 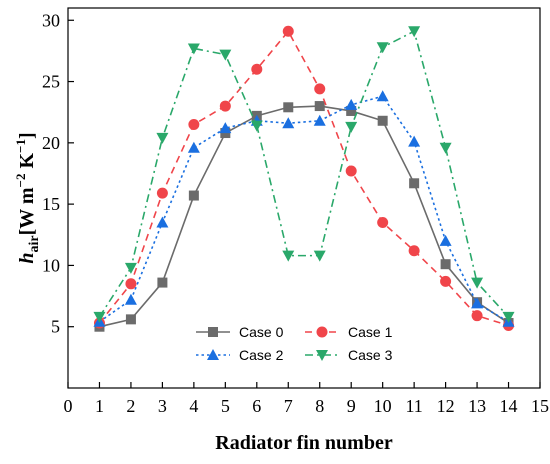 What do you see at coordinates (51, 143) in the screenshot?
I see `y-tick-label: 20` at bounding box center [51, 143].